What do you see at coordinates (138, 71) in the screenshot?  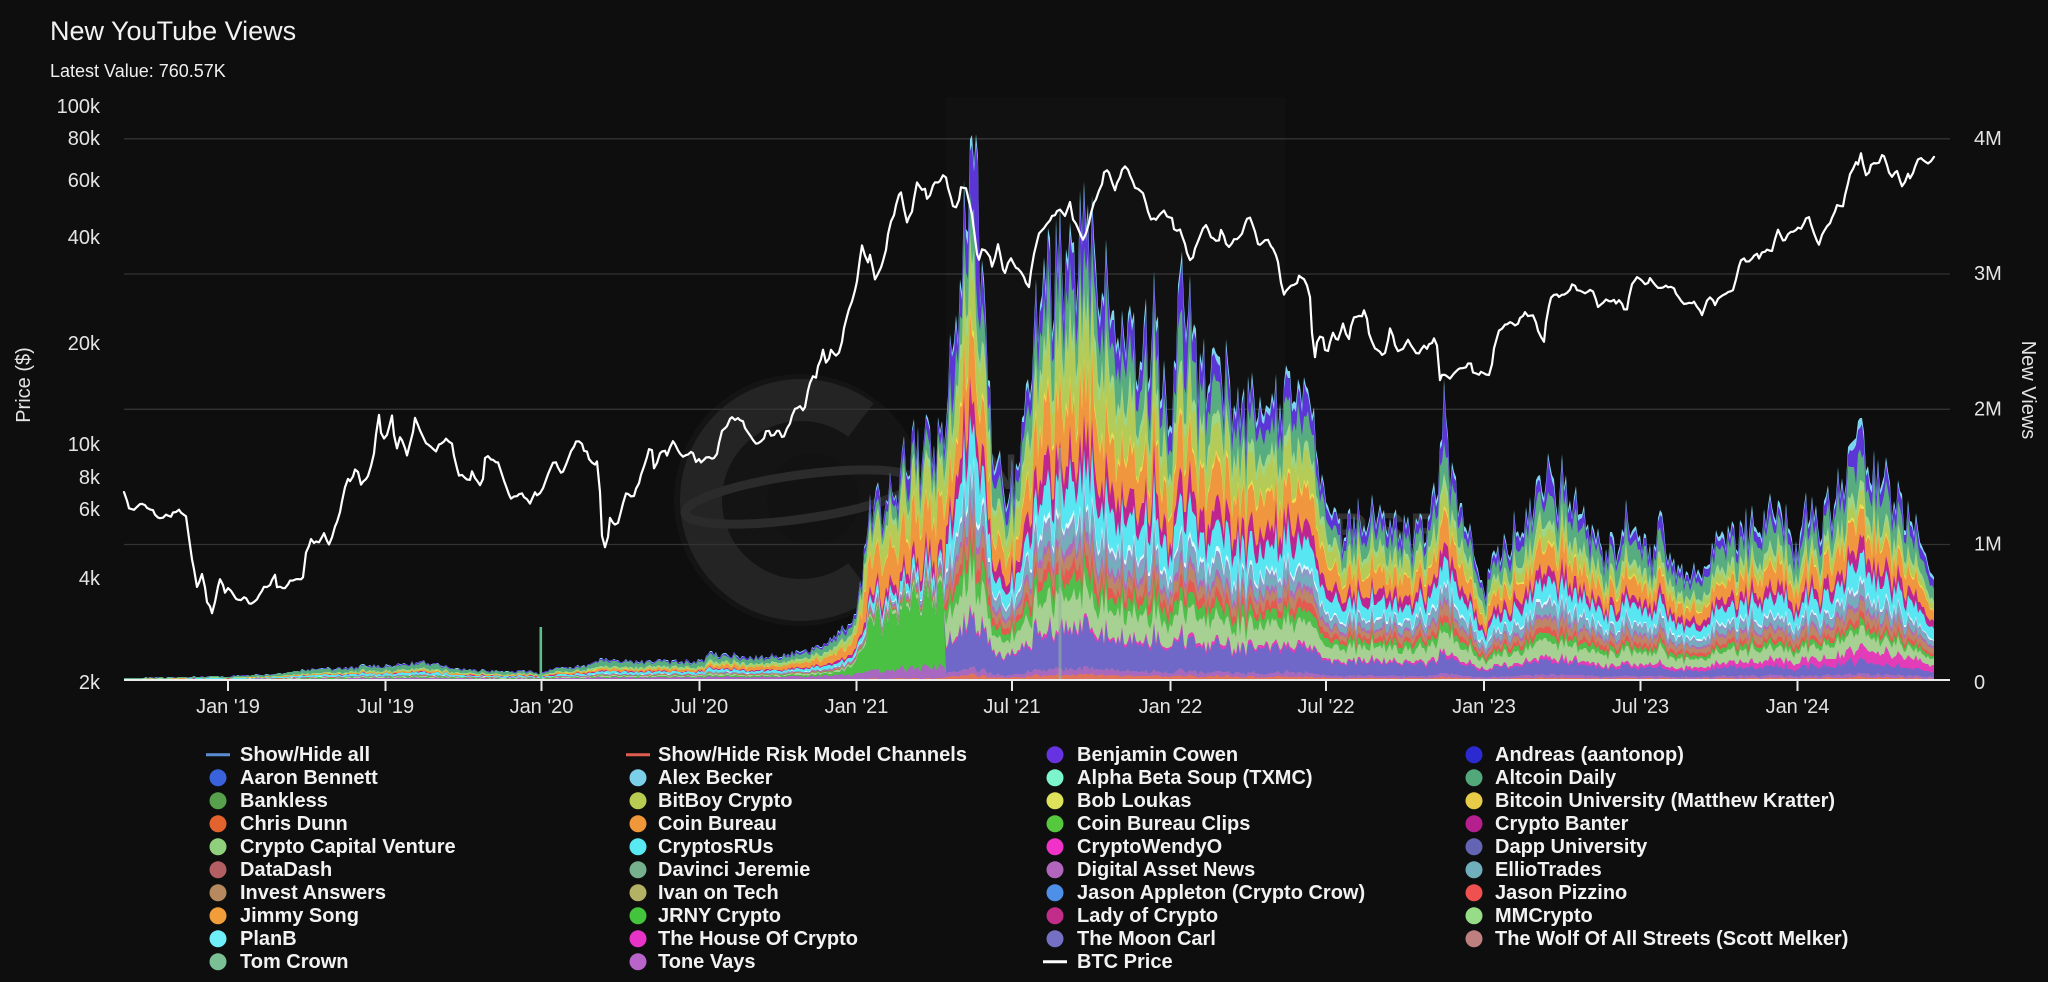 I see `svg-text: Latest Value: 760.57K` at bounding box center [138, 71].